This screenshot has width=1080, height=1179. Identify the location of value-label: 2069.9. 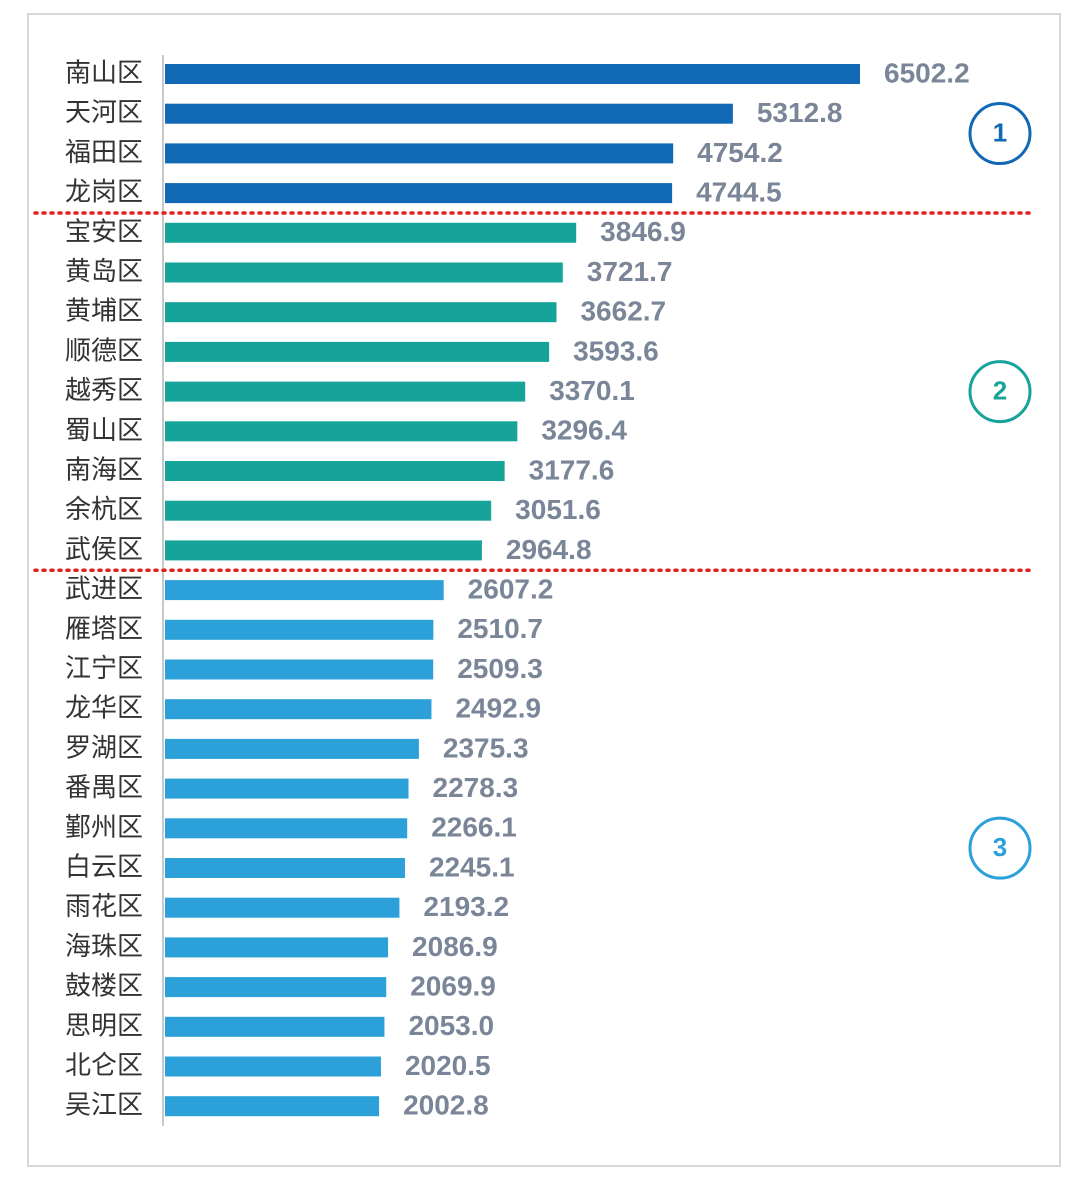
(453, 985).